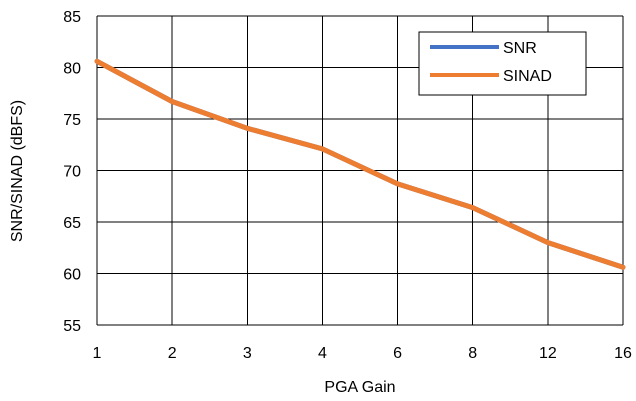 The height and width of the screenshot is (401, 636). Describe the element at coordinates (172, 353) in the screenshot. I see `x-tick-label: 2` at that location.